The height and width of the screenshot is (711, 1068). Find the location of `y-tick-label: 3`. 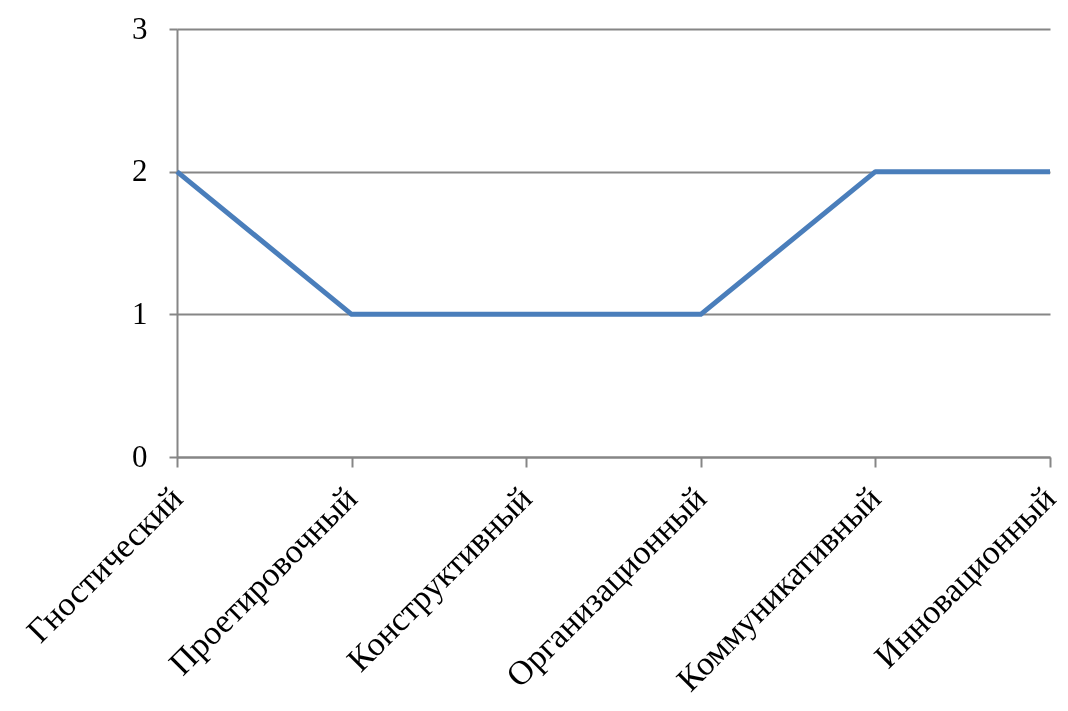

y-tick-label: 3 is located at coordinates (140, 28).